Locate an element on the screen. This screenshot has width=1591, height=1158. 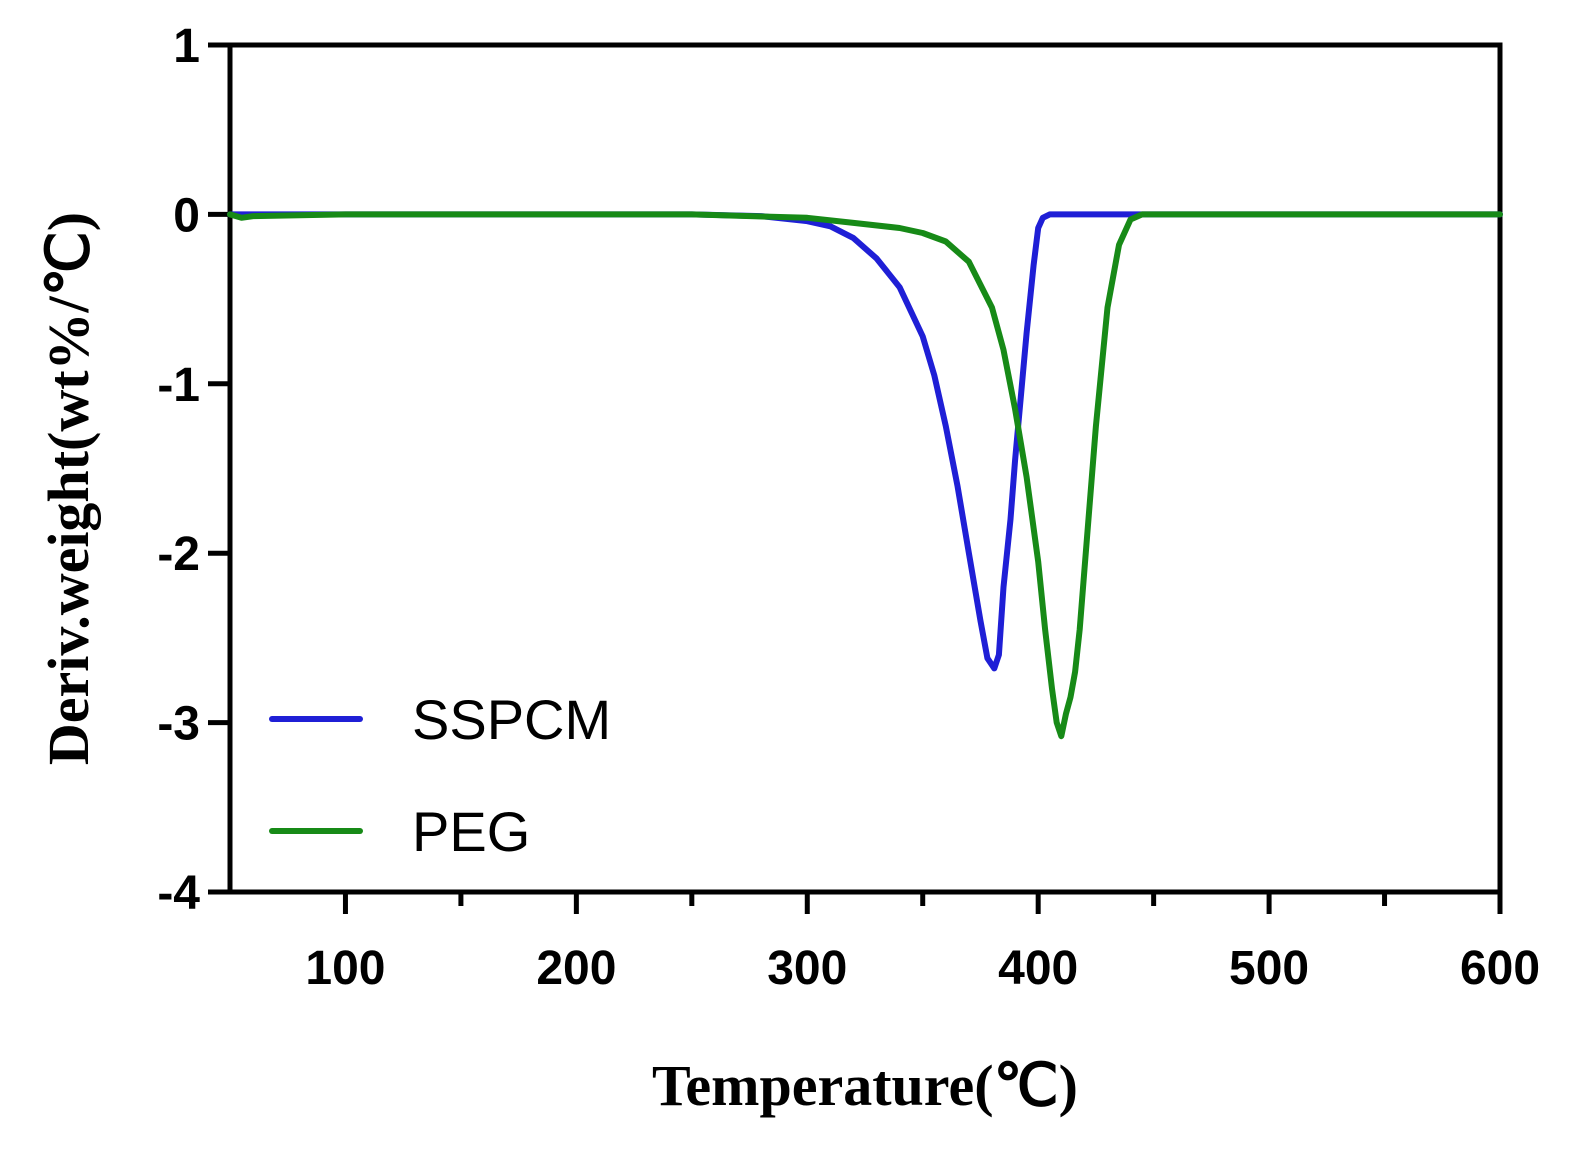
x-tick-label: 400 is located at coordinates (1038, 968).